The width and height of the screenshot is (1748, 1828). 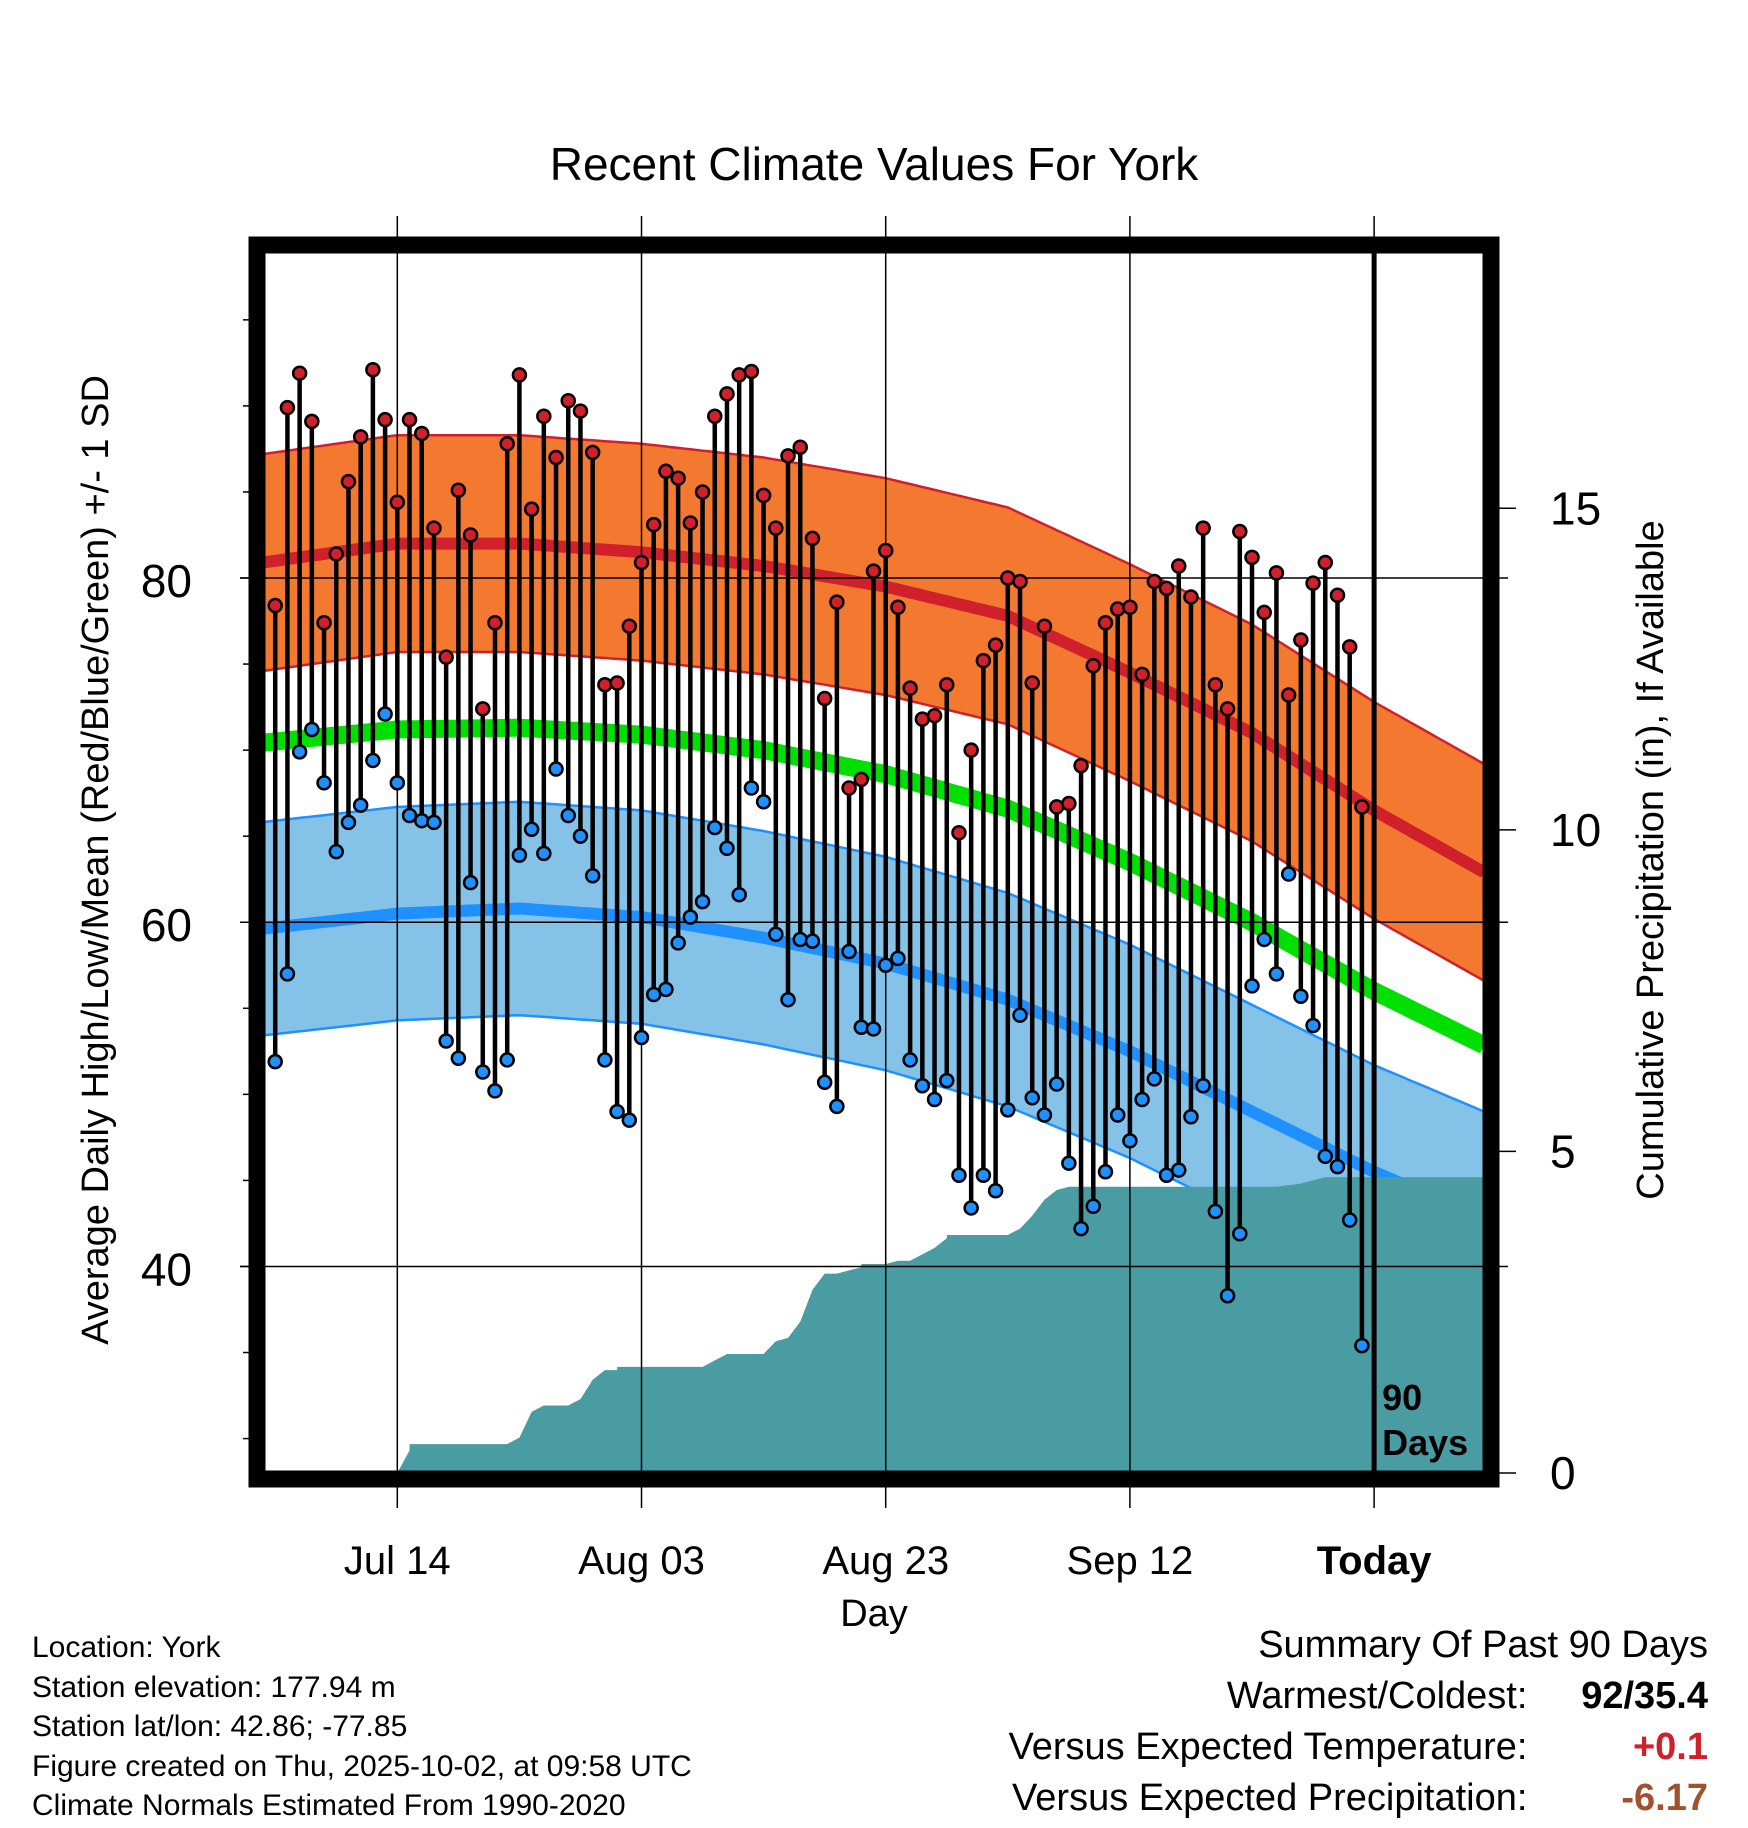 I want to click on x-tick-label: Sep 12, so click(x=1130, y=1561).